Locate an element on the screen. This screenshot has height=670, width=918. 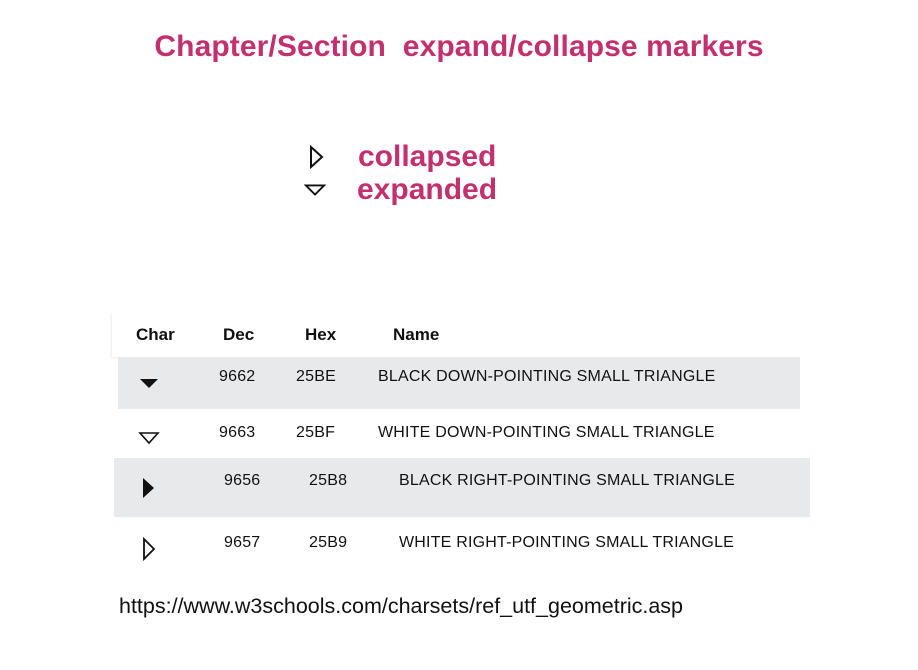
cell-dec: 9657 is located at coordinates (242, 542).